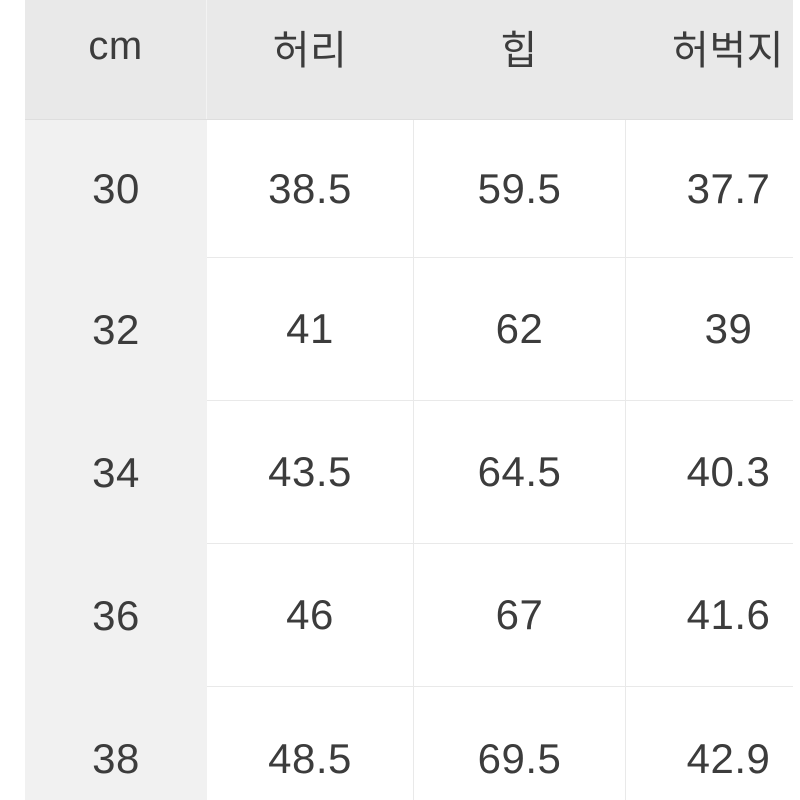 Image resolution: width=800 pixels, height=800 pixels. What do you see at coordinates (116, 615) in the screenshot?
I see `size-label: 36` at bounding box center [116, 615].